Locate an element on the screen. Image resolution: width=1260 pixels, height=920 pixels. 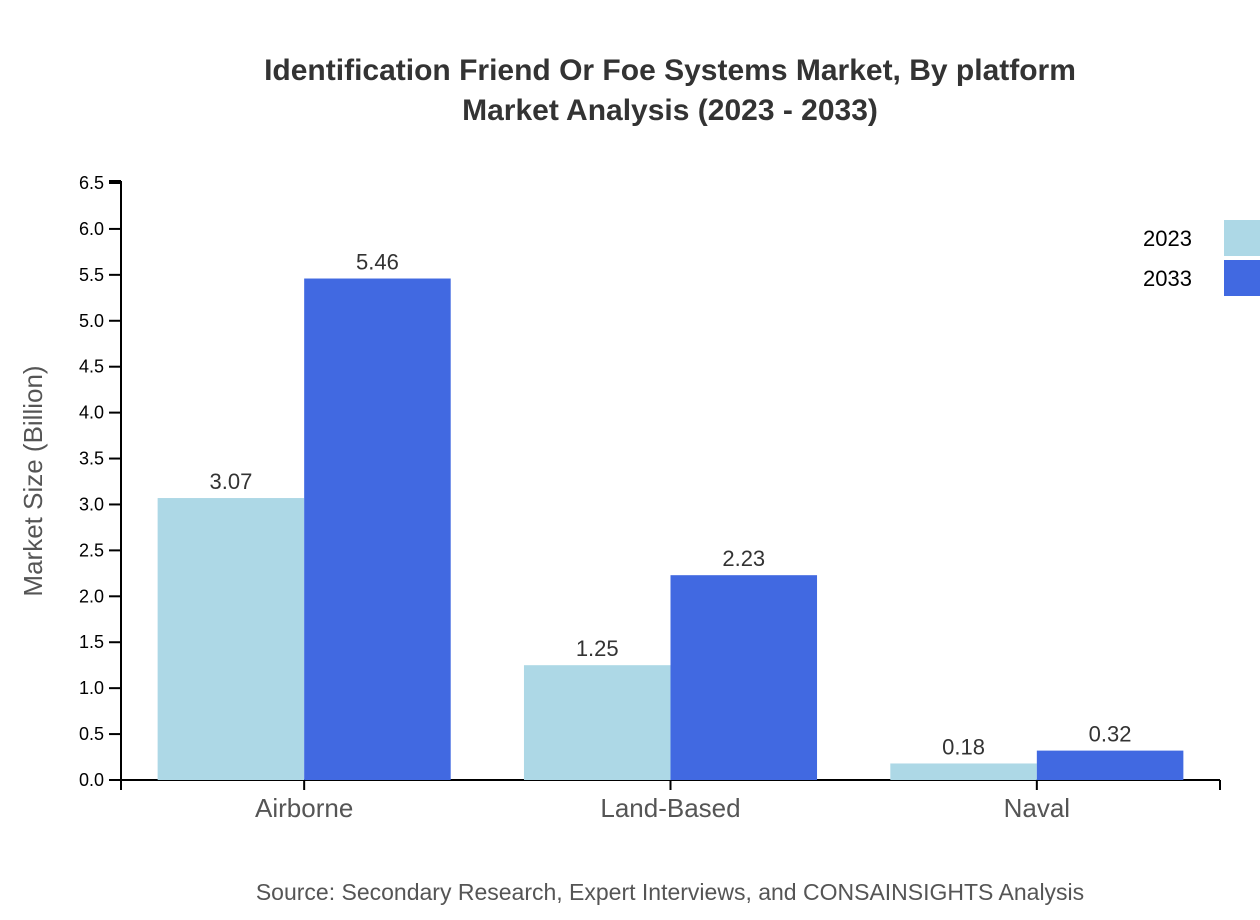
y-tick-label: 2.5 is located at coordinates (91, 550).